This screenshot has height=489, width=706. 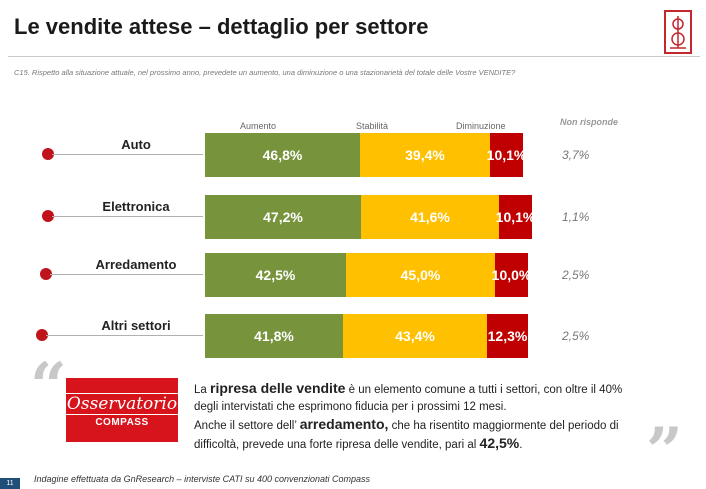 I want to click on data-label: 45,0%, so click(x=420, y=275).